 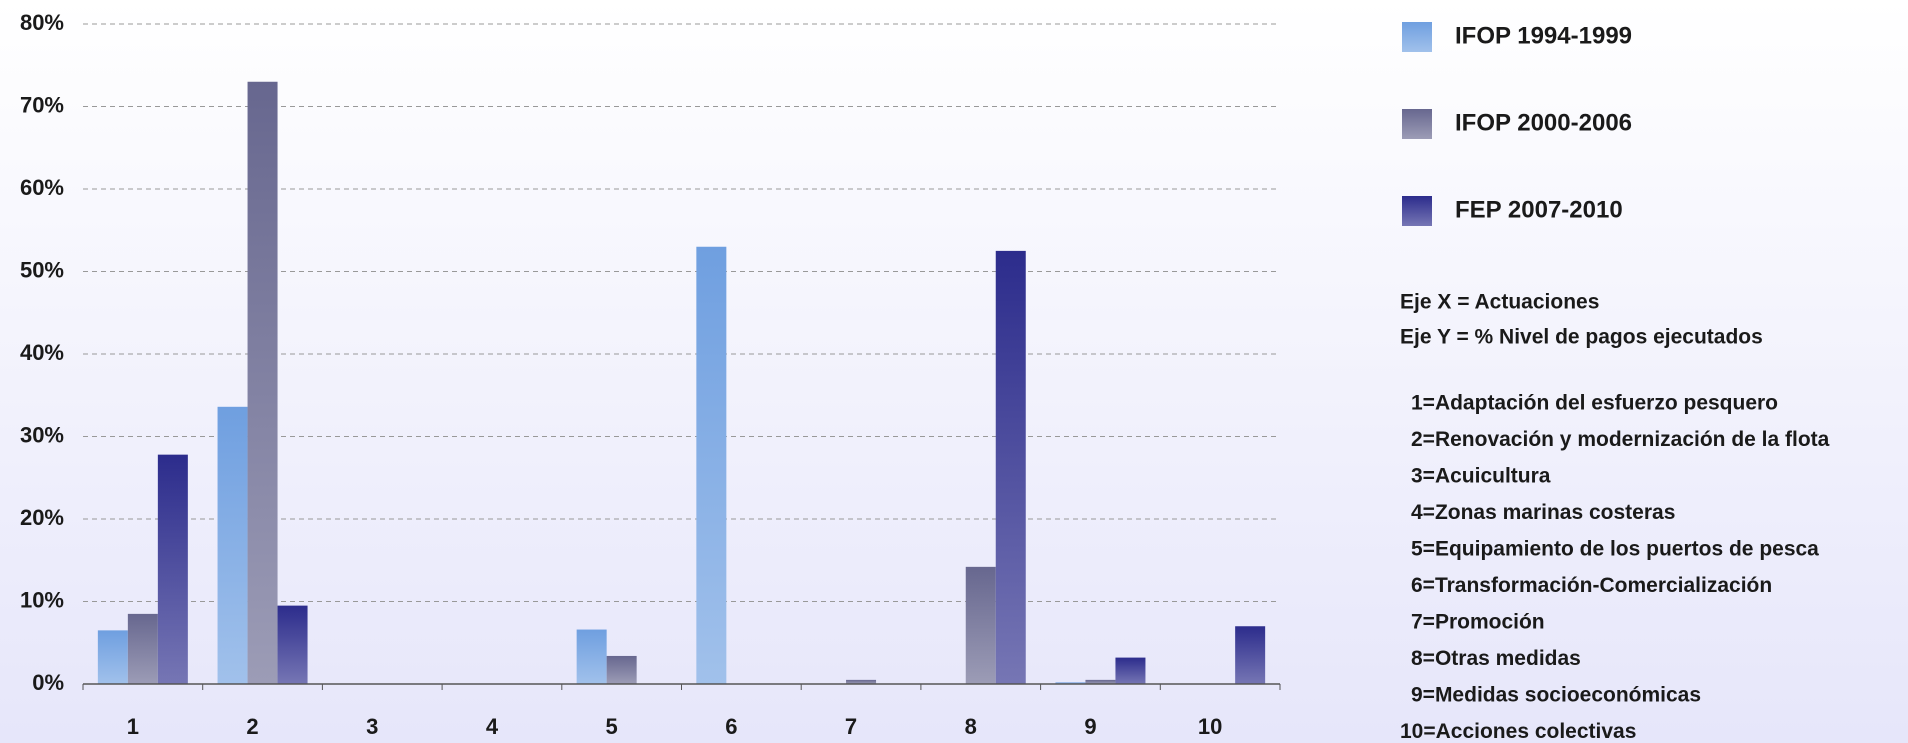 What do you see at coordinates (731, 726) in the screenshot?
I see `x-tick-label: 6` at bounding box center [731, 726].